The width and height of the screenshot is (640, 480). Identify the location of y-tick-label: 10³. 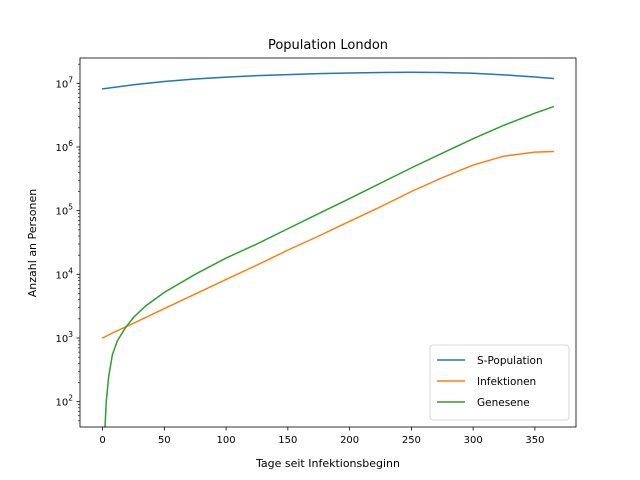
(64, 337).